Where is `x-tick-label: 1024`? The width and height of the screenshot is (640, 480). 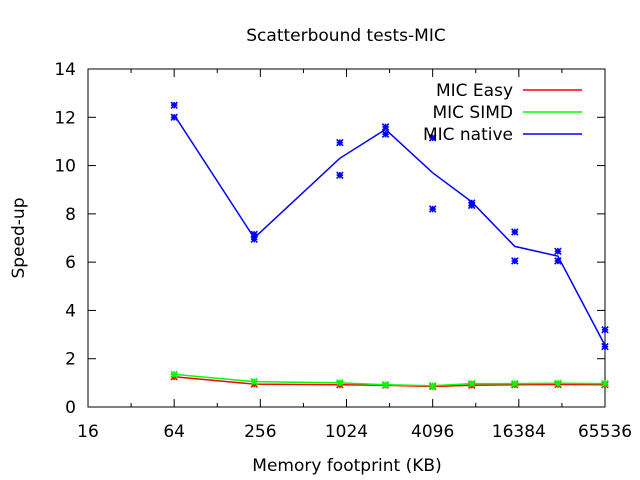 x-tick-label: 1024 is located at coordinates (346, 432).